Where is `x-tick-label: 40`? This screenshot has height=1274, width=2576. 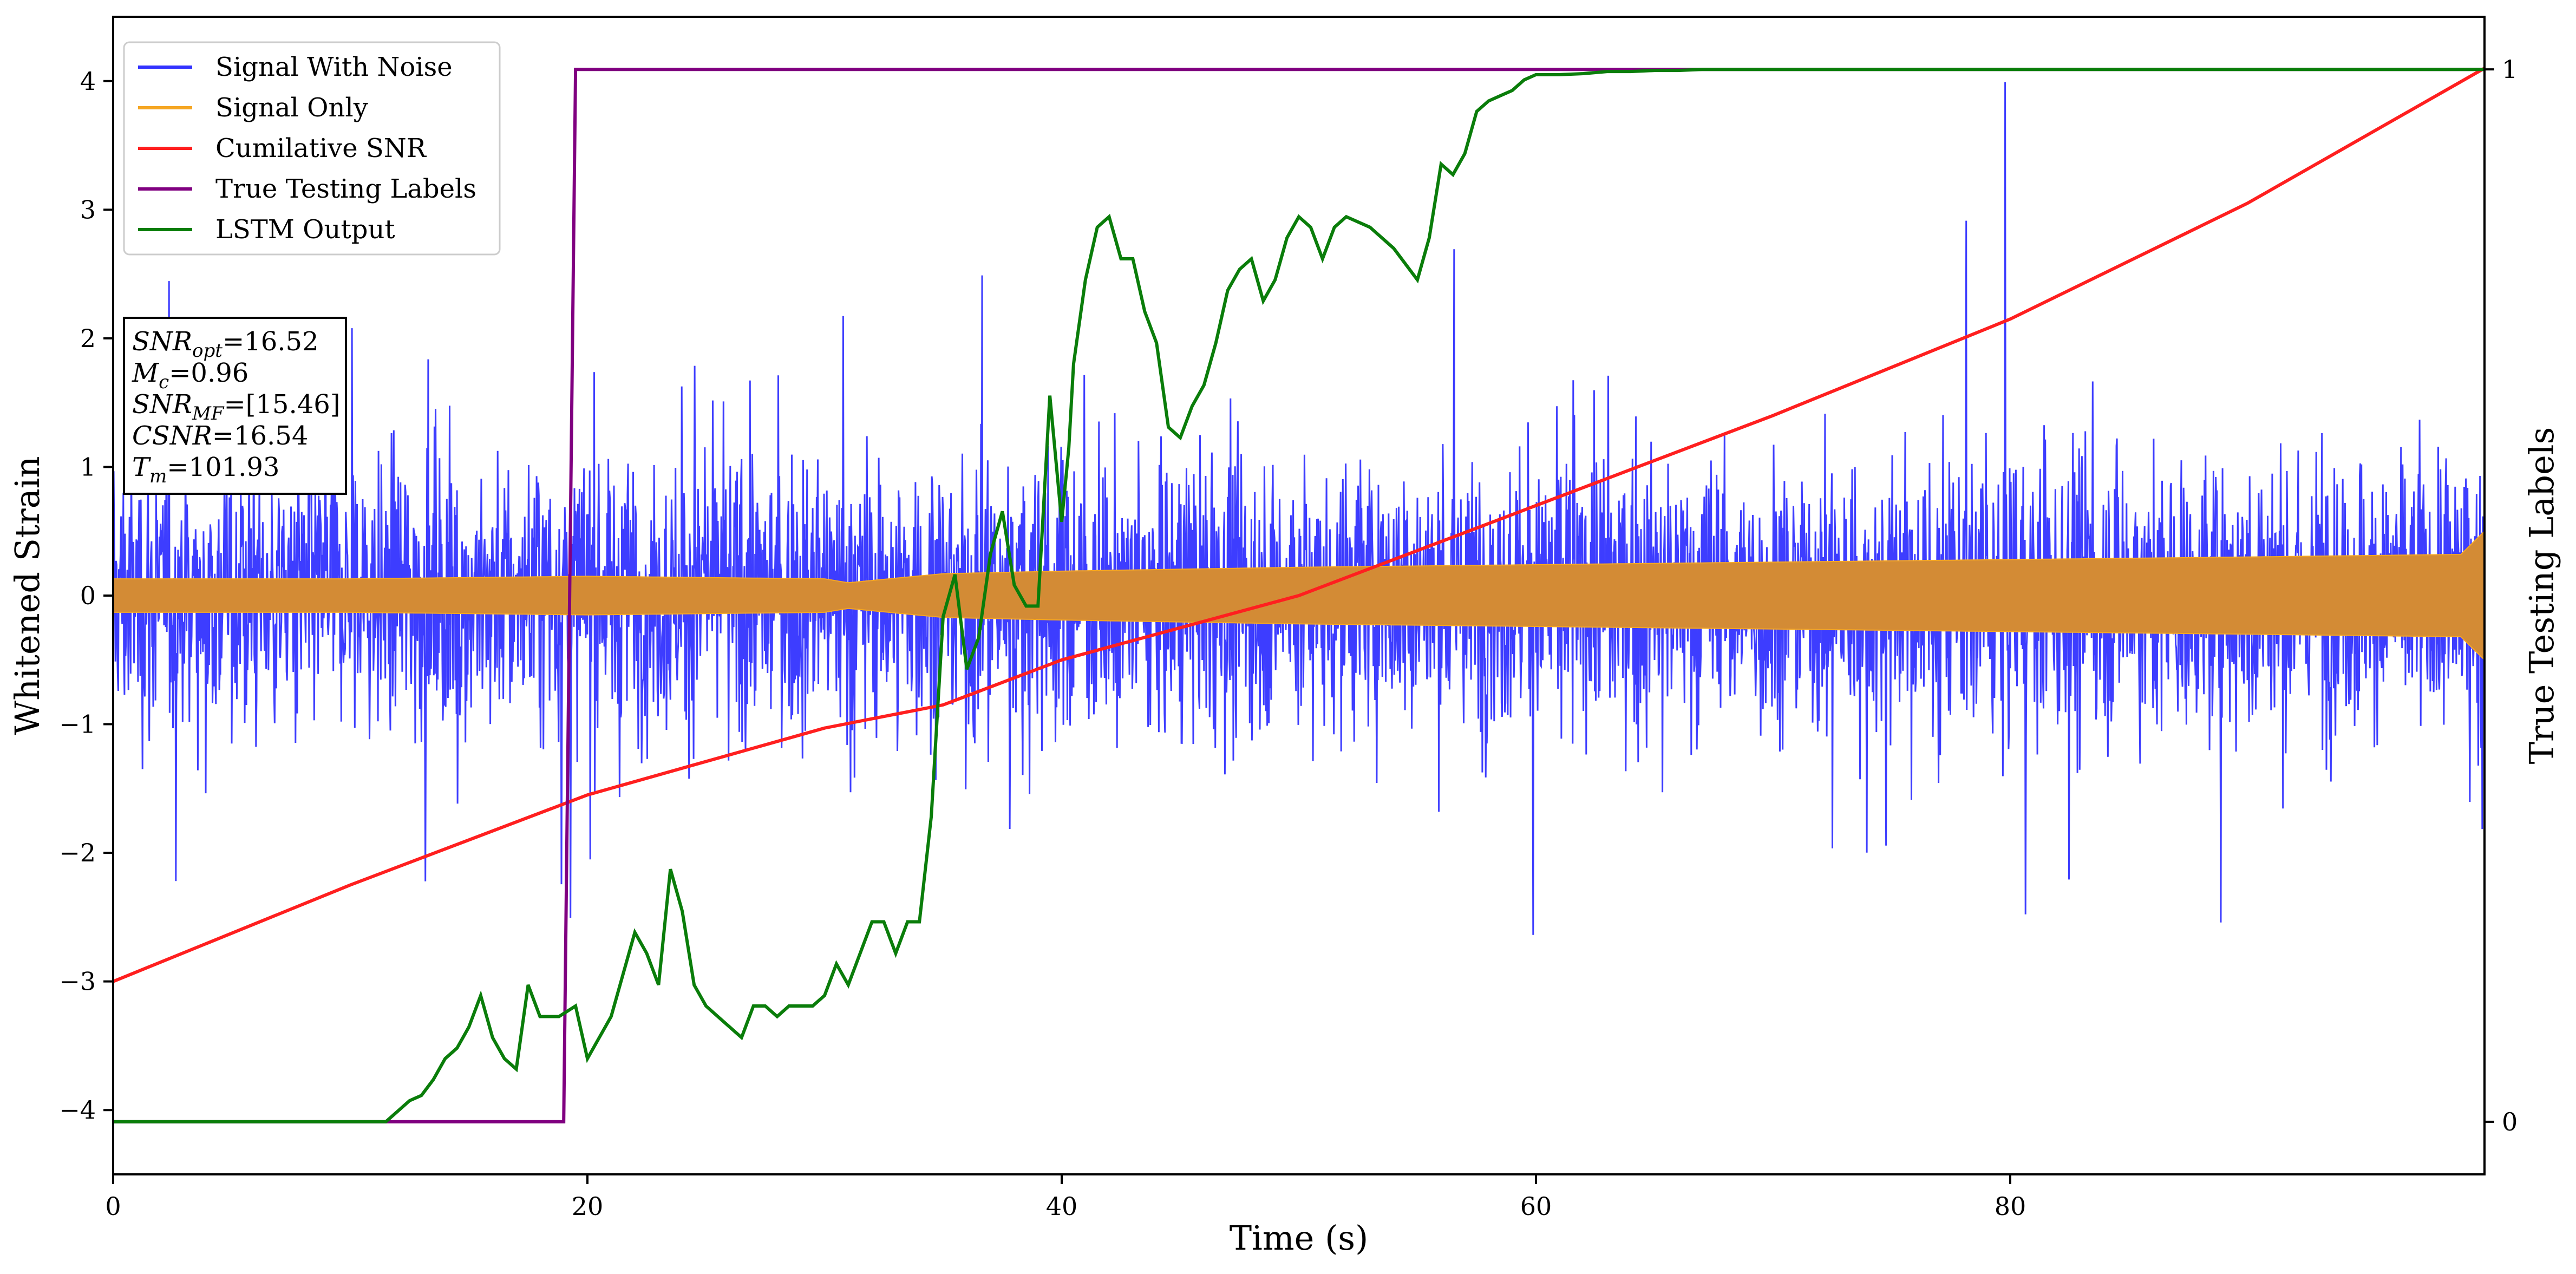 x-tick-label: 40 is located at coordinates (1062, 1206).